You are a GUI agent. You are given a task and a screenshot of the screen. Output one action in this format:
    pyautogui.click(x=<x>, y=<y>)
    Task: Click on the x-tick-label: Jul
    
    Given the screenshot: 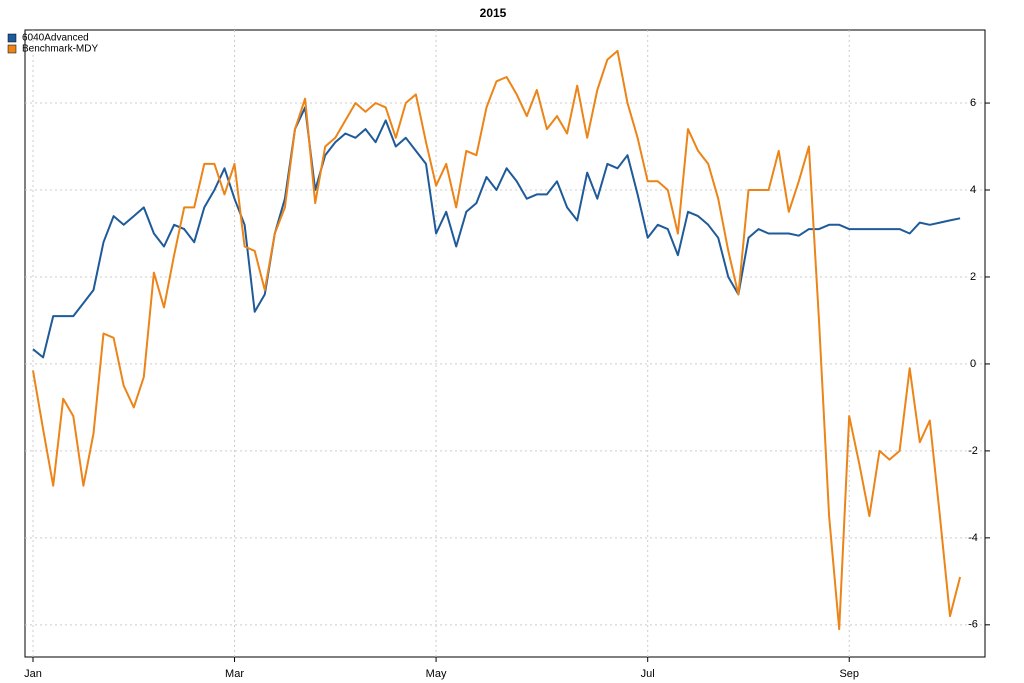 What is the action you would take?
    pyautogui.click(x=648, y=674)
    